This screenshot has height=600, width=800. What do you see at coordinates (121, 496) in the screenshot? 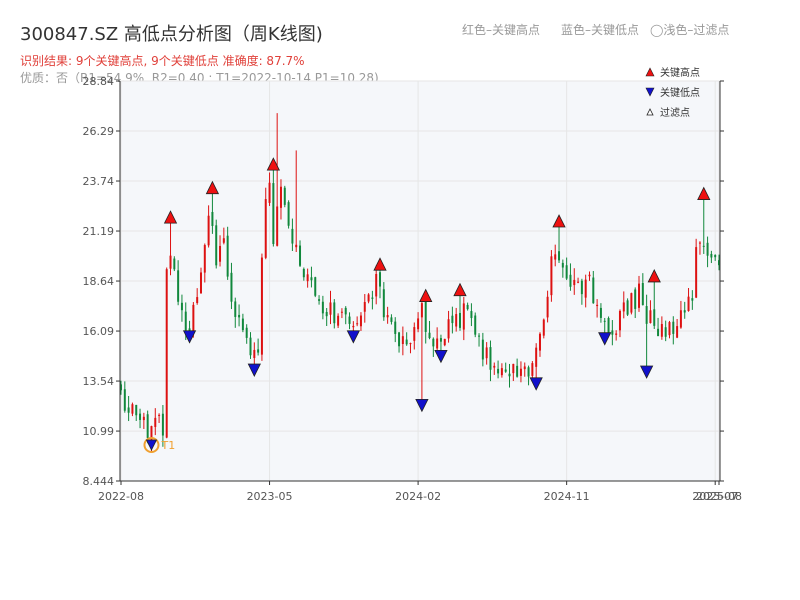
I see `x-tick-label: 2022-08` at bounding box center [121, 496].